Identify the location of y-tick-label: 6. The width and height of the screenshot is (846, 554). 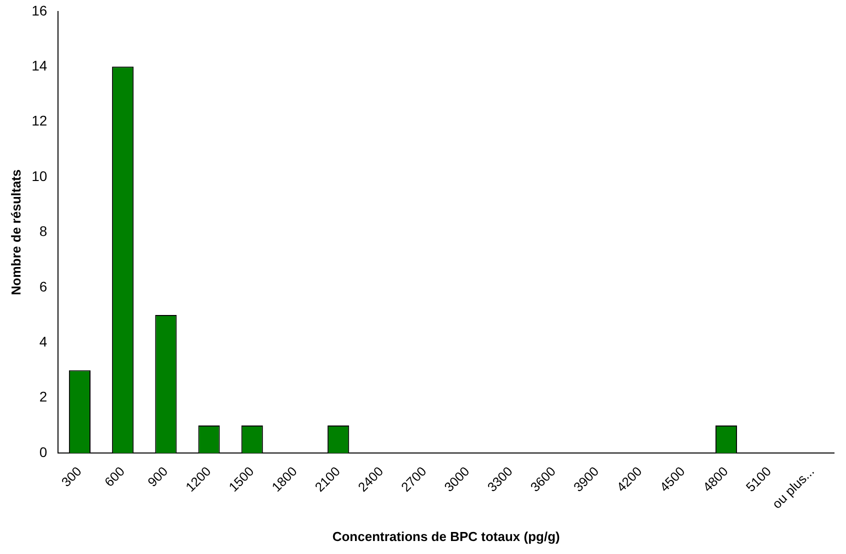
(43, 286).